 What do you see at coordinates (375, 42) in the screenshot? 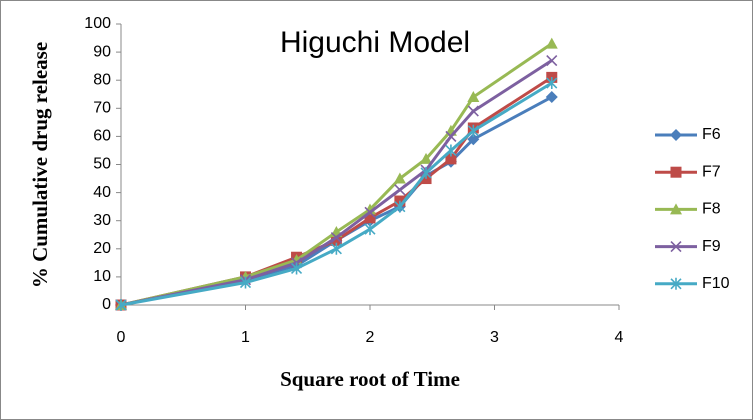
I see `chart-title: Higuchi Model` at bounding box center [375, 42].